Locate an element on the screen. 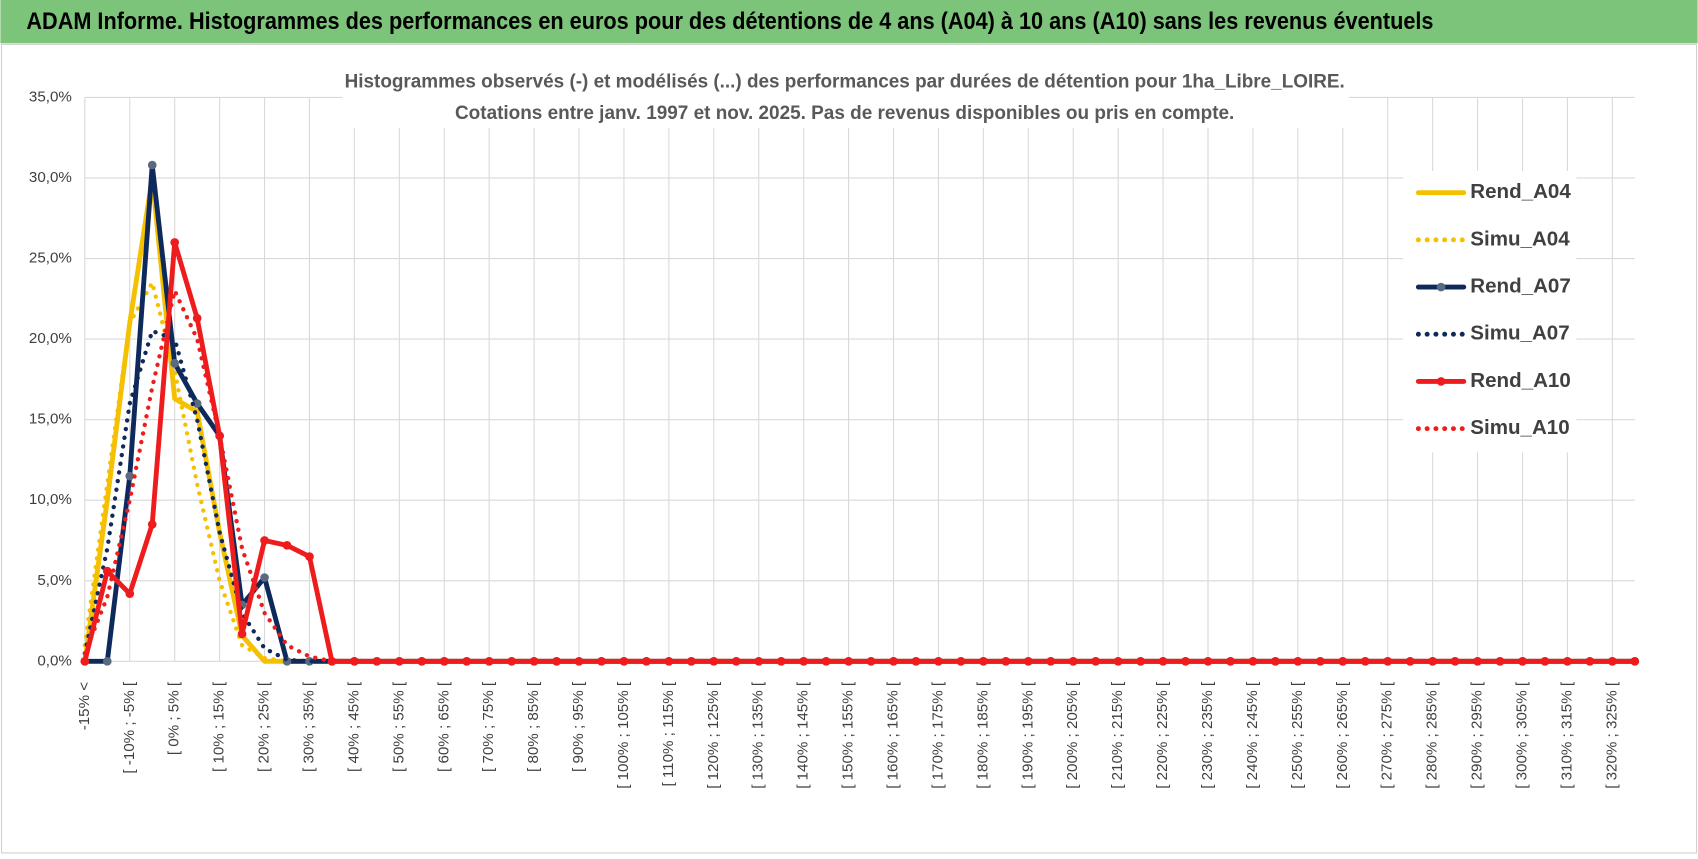 The height and width of the screenshot is (859, 1698). x-tick-label: [ 270% ; 275% [ is located at coordinates (1387, 735).